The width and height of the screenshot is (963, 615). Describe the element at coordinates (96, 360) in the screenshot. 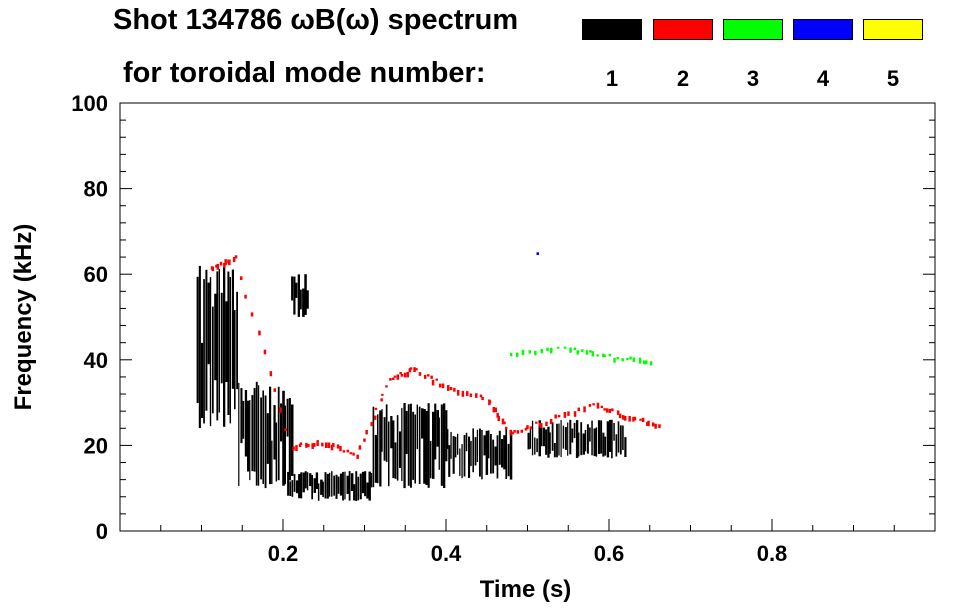

I see `y-tick-label: 40` at that location.